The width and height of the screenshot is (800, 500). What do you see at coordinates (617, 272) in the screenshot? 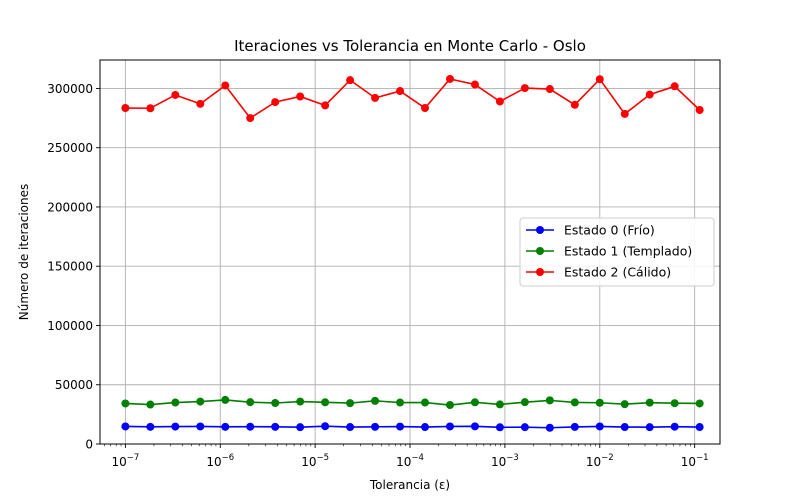
I see `legend-label: Estado 2 (Cálido)` at bounding box center [617, 272].